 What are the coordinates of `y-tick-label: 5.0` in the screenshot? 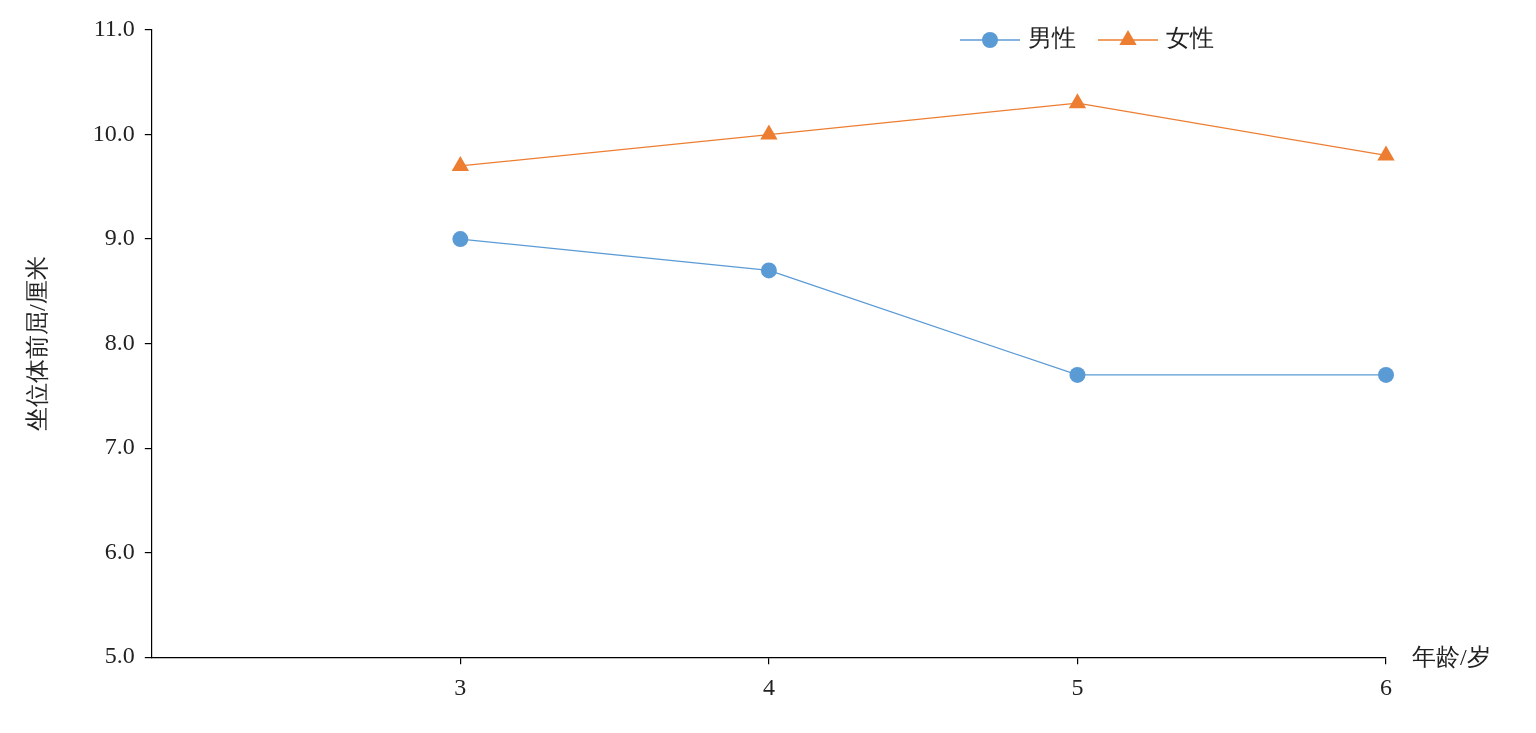 It's located at (119, 655).